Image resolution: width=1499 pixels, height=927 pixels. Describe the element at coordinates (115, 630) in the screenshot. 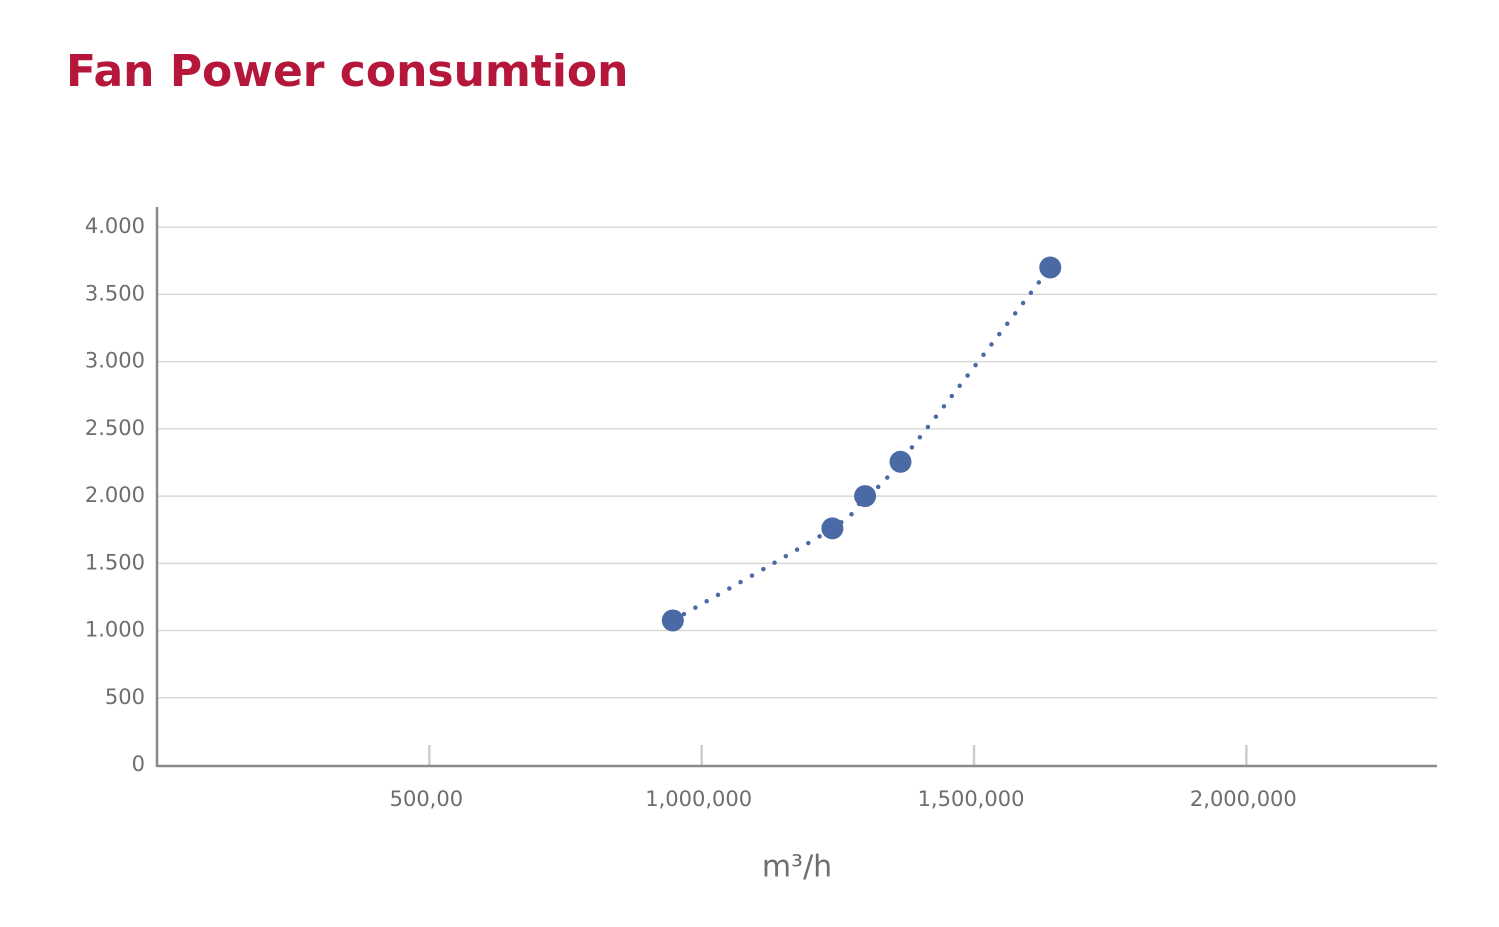

I see `y-tick-label: 1.000` at that location.